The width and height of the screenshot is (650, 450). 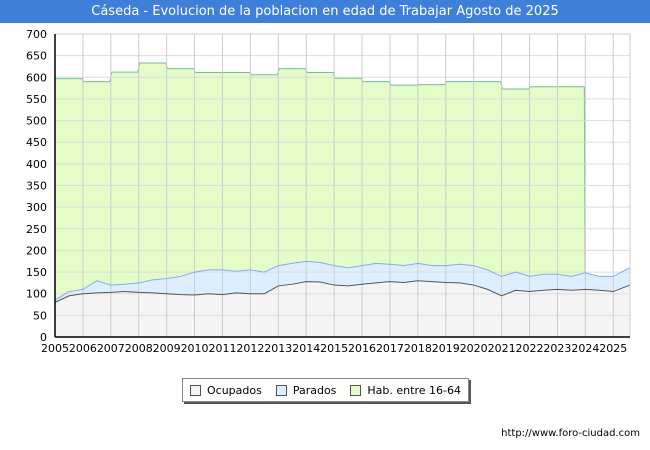 What do you see at coordinates (111, 348) in the screenshot?
I see `x-tick-label: 2007` at bounding box center [111, 348].